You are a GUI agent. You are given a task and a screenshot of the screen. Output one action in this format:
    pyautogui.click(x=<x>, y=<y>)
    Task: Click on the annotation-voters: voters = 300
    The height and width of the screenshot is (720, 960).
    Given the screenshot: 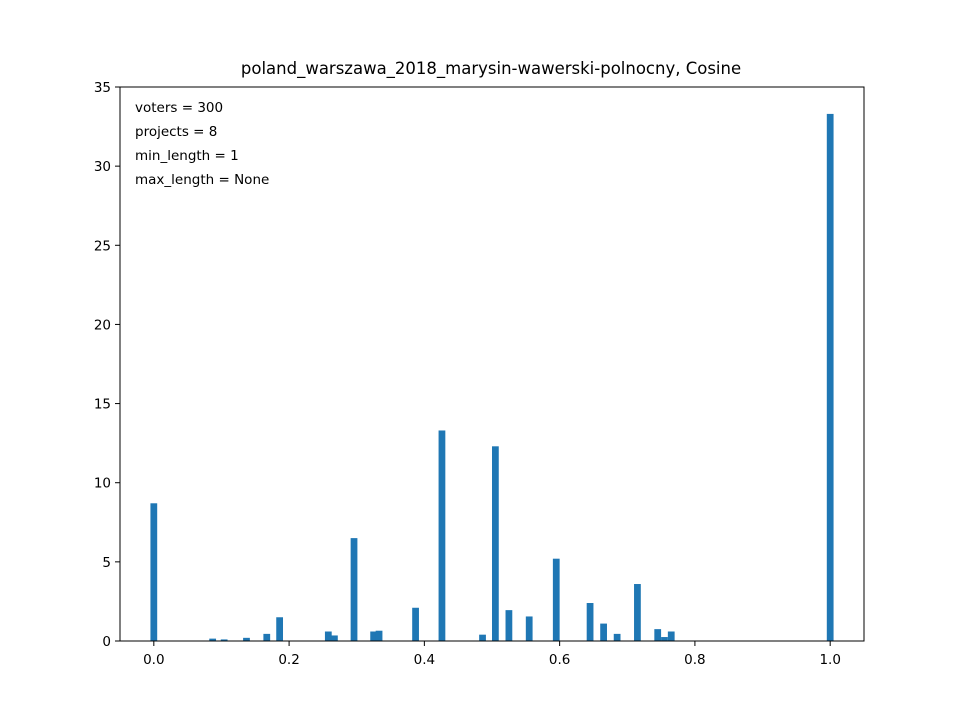 What is the action you would take?
    pyautogui.click(x=179, y=108)
    